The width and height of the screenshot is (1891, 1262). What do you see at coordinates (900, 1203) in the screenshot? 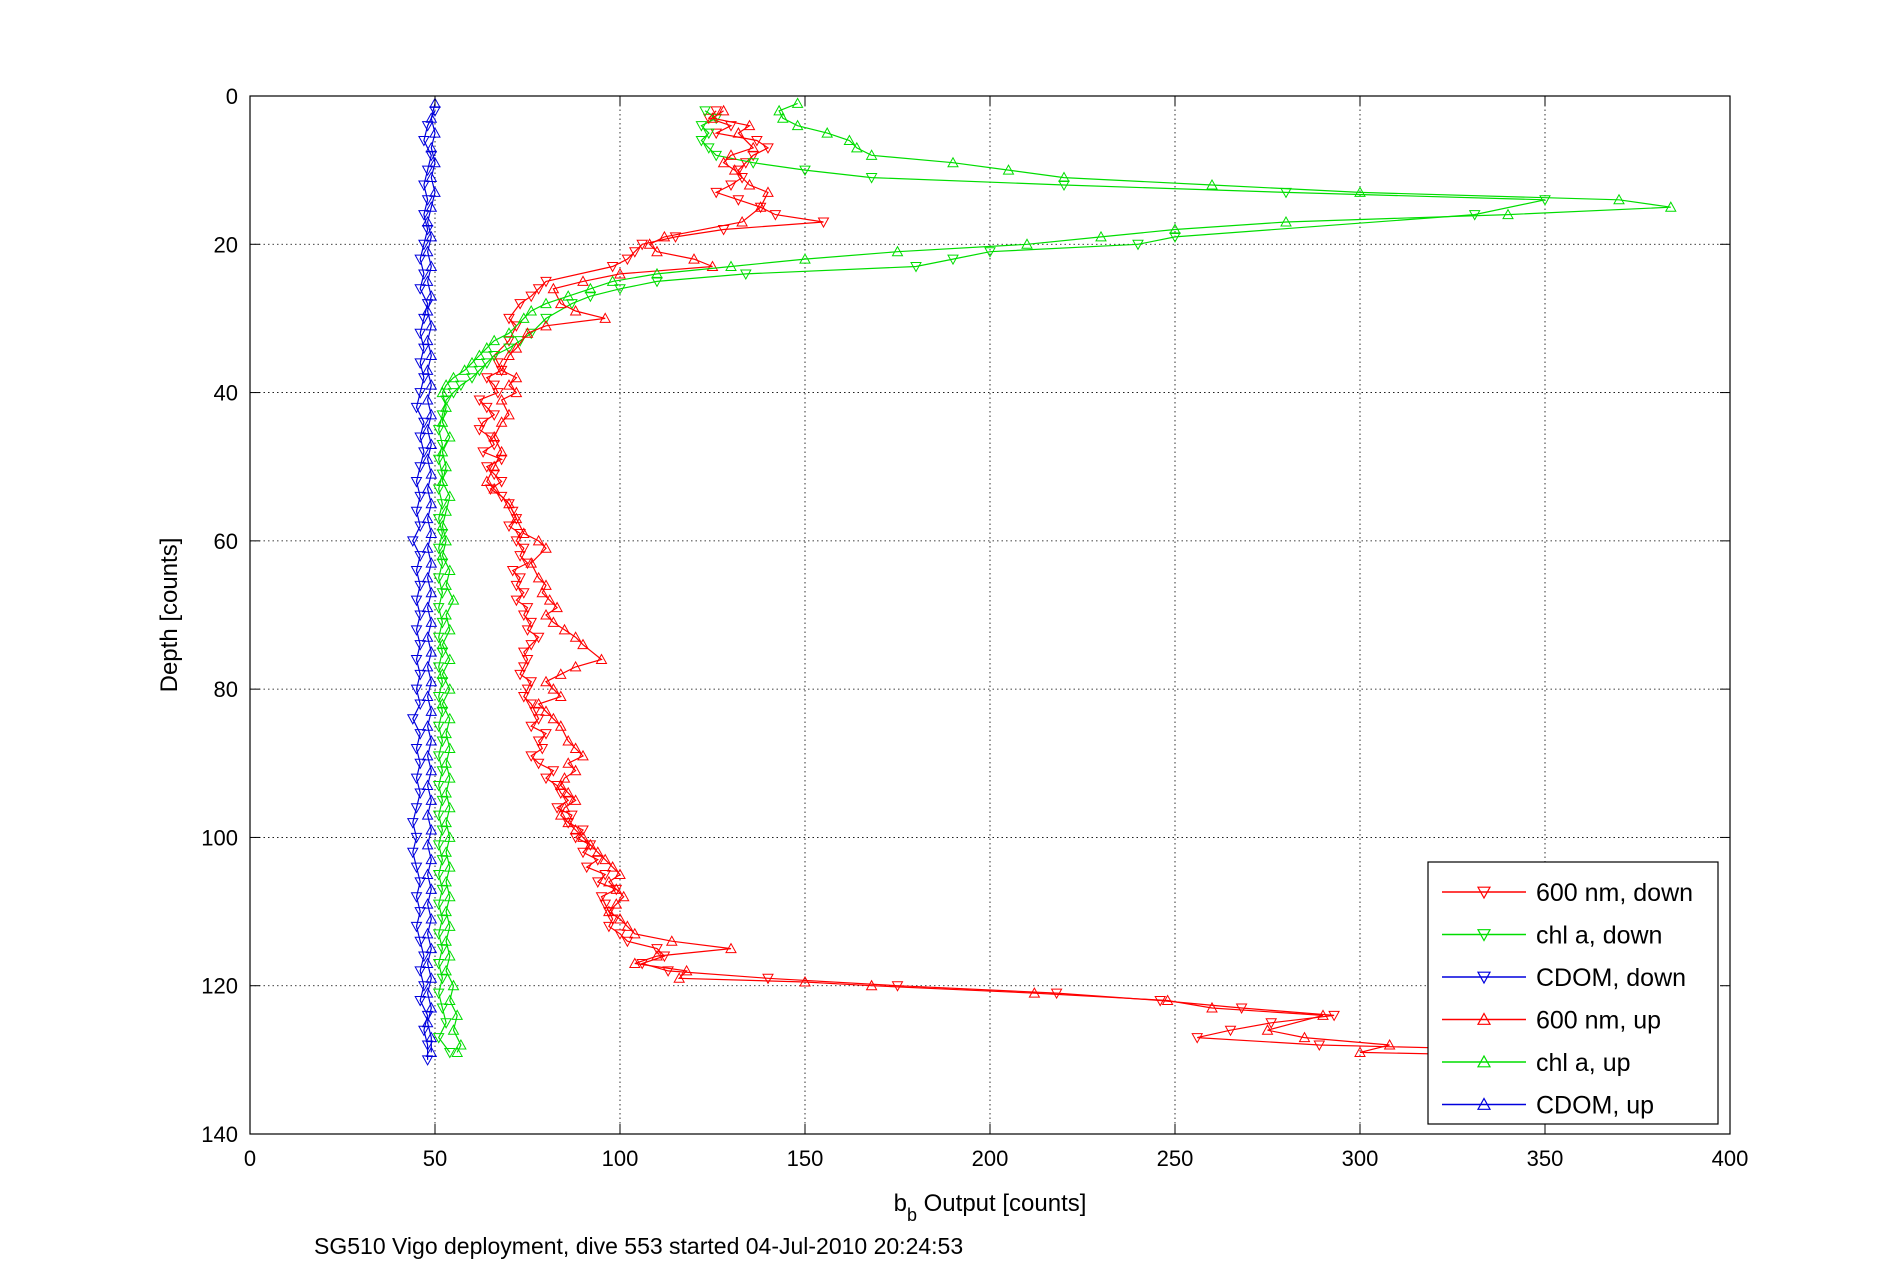
I see `x-axis-label-main: b` at bounding box center [900, 1203].